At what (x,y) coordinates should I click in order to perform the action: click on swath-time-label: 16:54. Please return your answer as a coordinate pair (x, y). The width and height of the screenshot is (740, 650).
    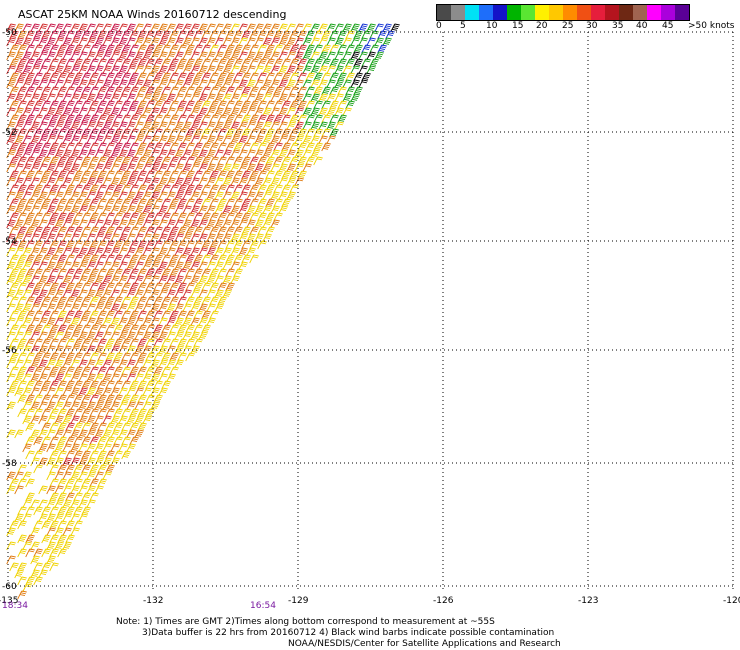
    Looking at the image, I should click on (263, 606).